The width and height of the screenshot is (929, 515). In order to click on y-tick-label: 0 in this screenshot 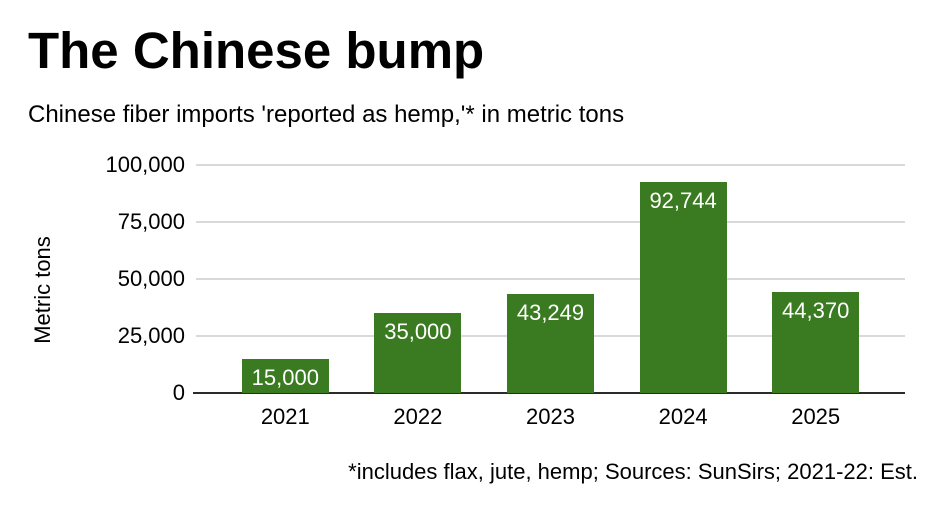, I will do `click(178, 392)`.